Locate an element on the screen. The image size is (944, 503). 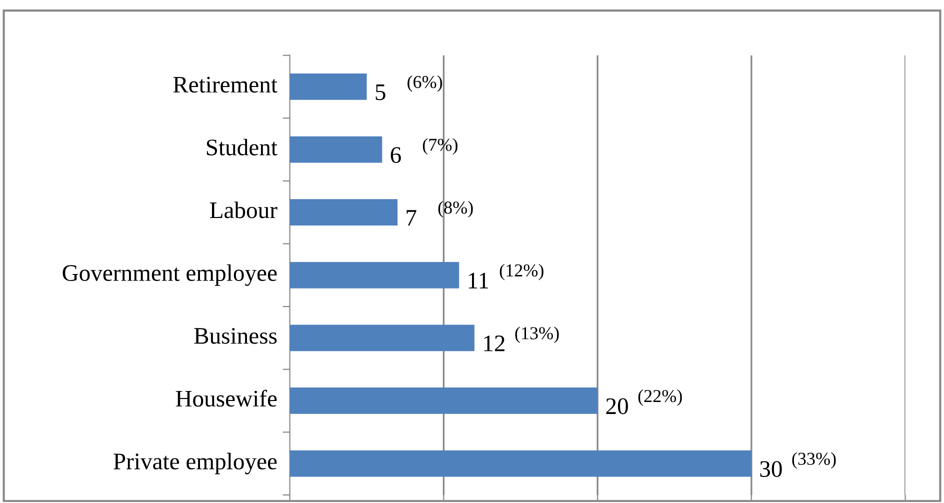
annotation: (13%) is located at coordinates (537, 334).